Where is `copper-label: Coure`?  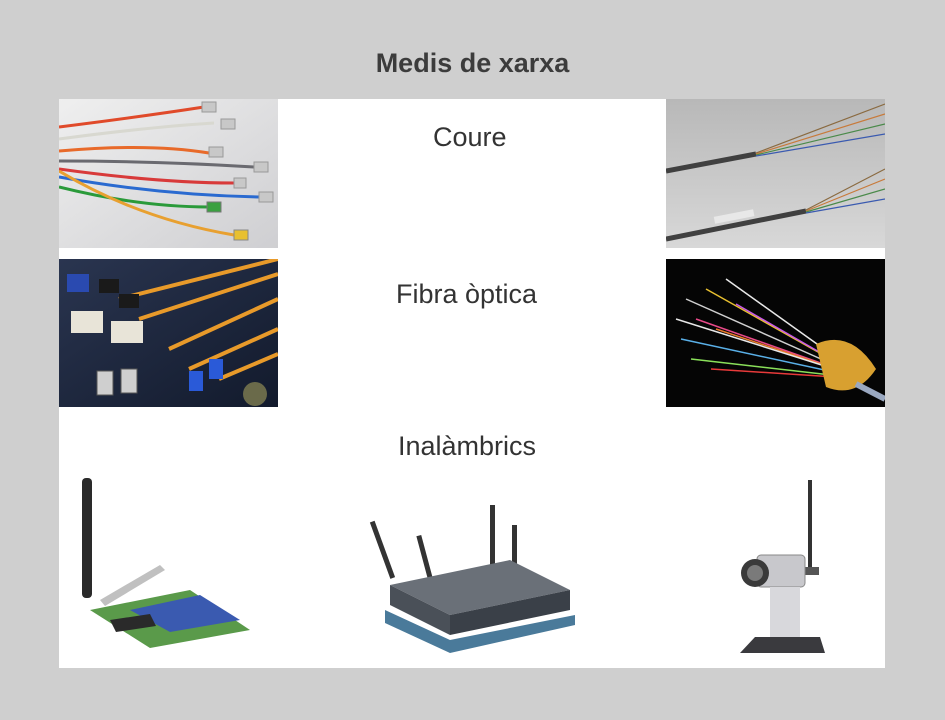
copper-label: Coure is located at coordinates (470, 137).